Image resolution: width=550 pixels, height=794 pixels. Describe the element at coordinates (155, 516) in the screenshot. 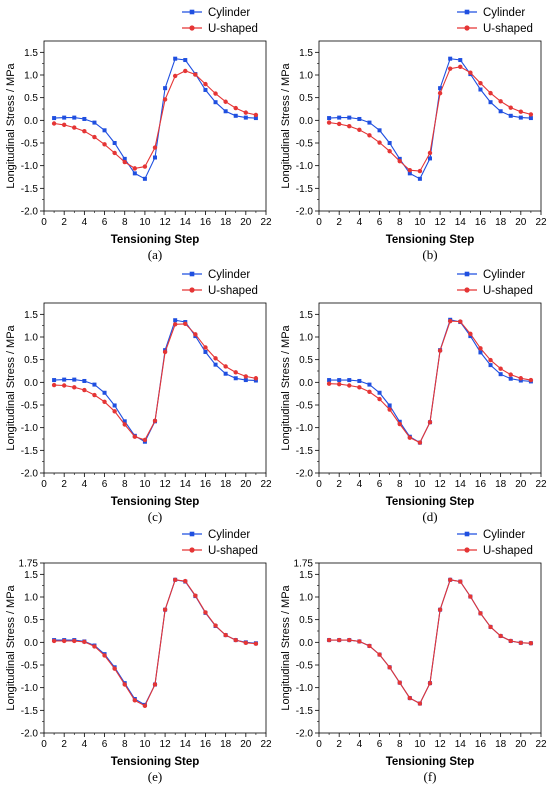

I see `panel-caption: (c)` at that location.